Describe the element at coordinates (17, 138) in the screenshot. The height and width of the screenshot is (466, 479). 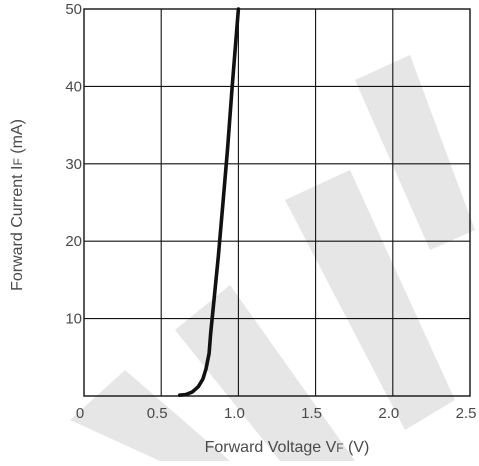
I see `y-axis-label-tail: (mA)` at that location.